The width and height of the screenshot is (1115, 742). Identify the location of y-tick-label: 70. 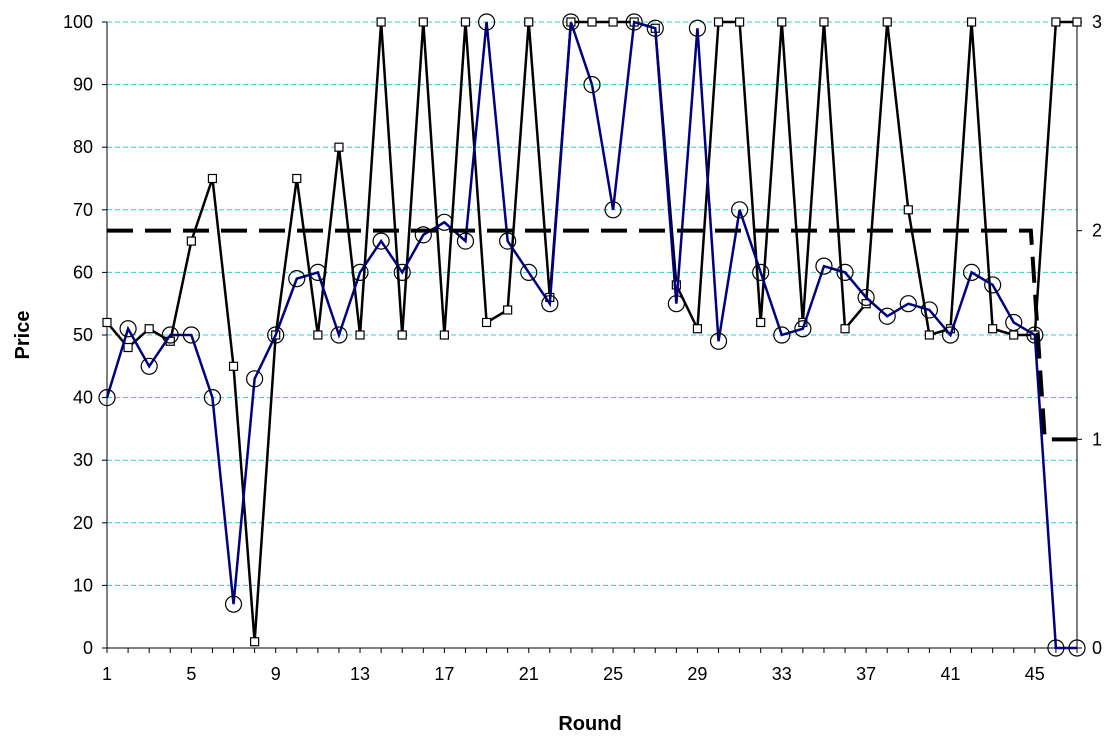
(83, 210).